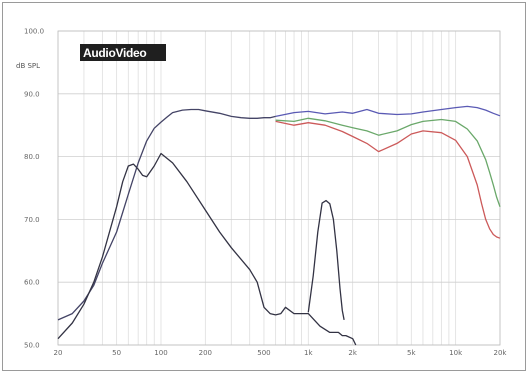 Image resolution: width=530 pixels, height=375 pixels. I want to click on y-tick-label: 70.0, so click(32, 220).